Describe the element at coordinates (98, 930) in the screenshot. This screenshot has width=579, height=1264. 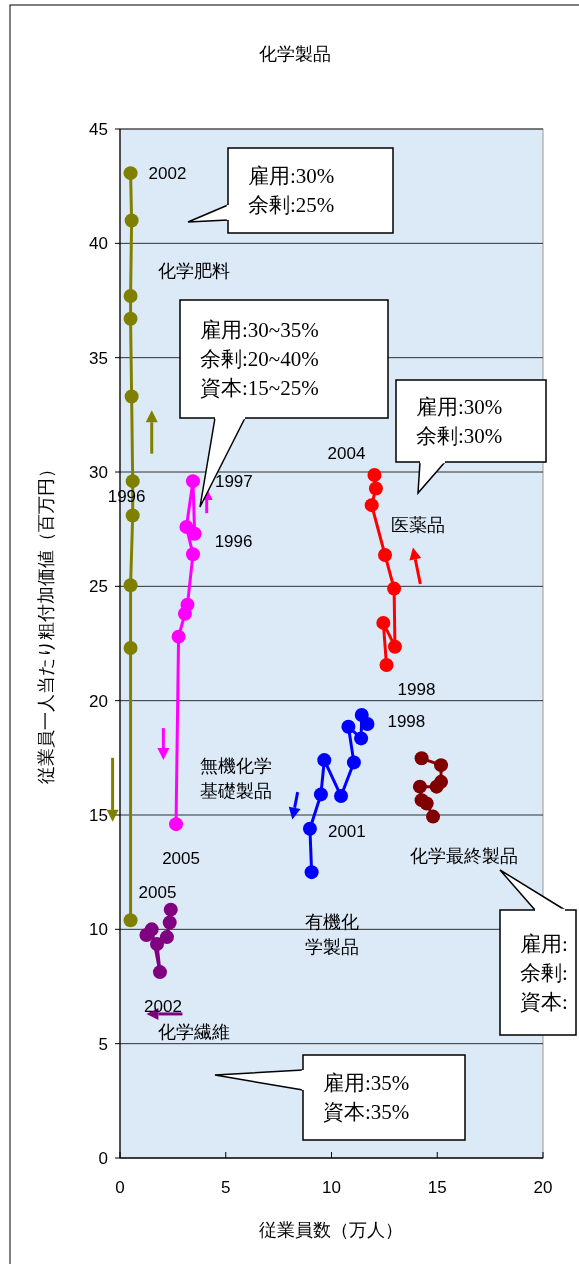
I see `y-tick-label: 10` at that location.